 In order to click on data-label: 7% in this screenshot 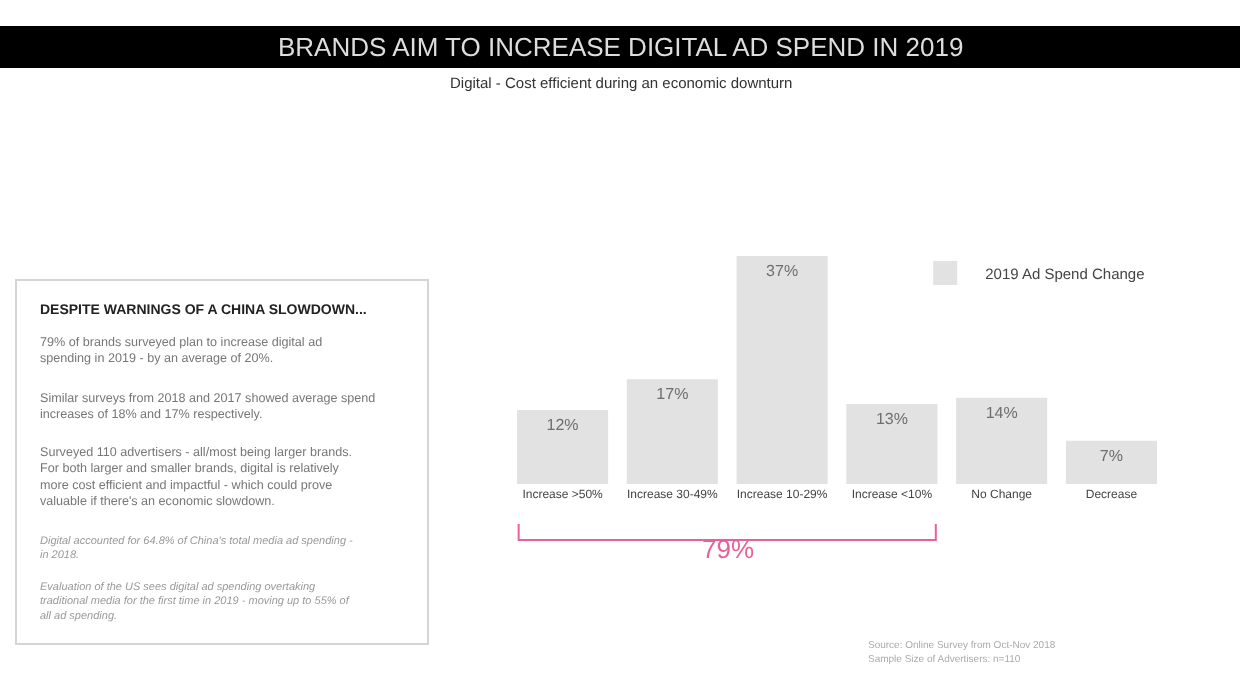, I will do `click(1111, 455)`.